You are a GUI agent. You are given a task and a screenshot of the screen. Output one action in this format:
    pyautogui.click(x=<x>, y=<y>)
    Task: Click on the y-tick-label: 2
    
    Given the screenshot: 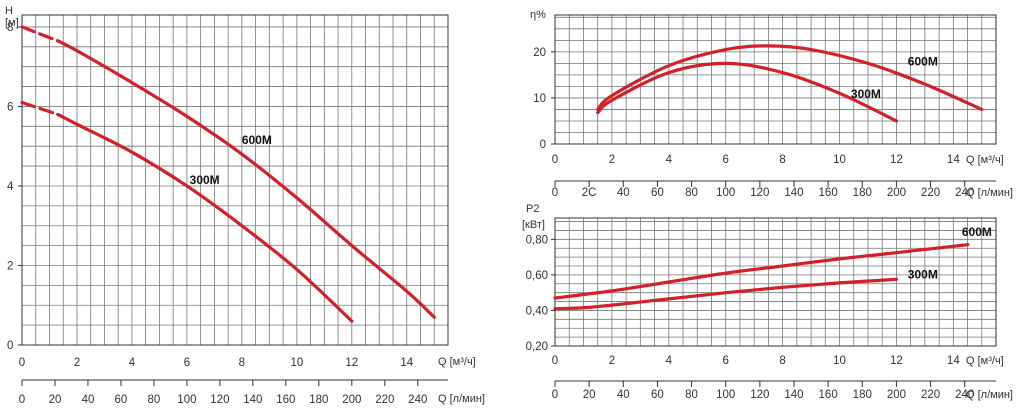 What is the action you would take?
    pyautogui.click(x=10, y=266)
    